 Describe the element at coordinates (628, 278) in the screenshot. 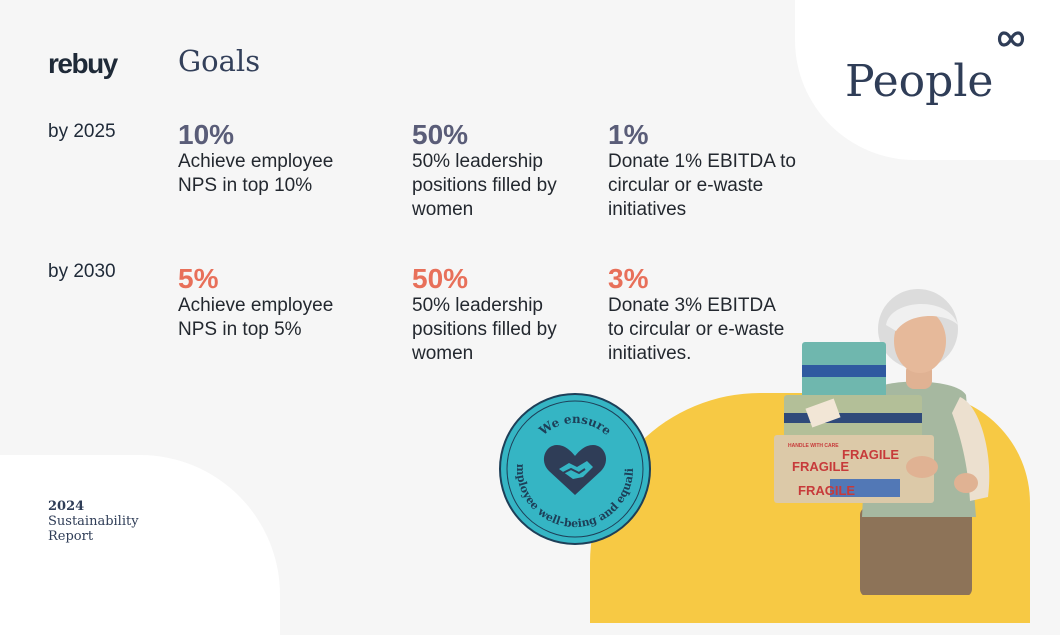

I see `goal-2030-donate-value: 3%` at that location.